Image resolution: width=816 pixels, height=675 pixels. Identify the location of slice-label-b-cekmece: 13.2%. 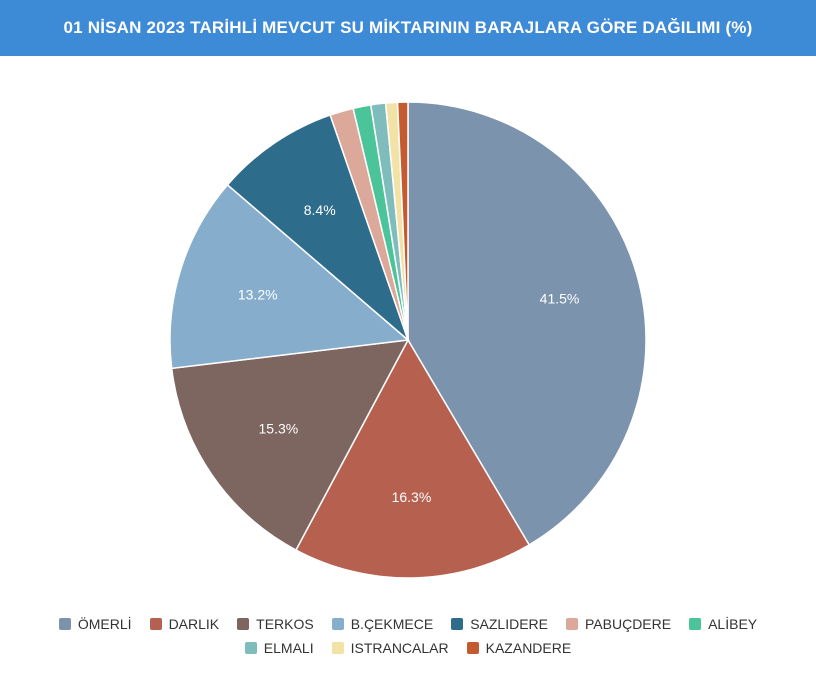
(258, 294).